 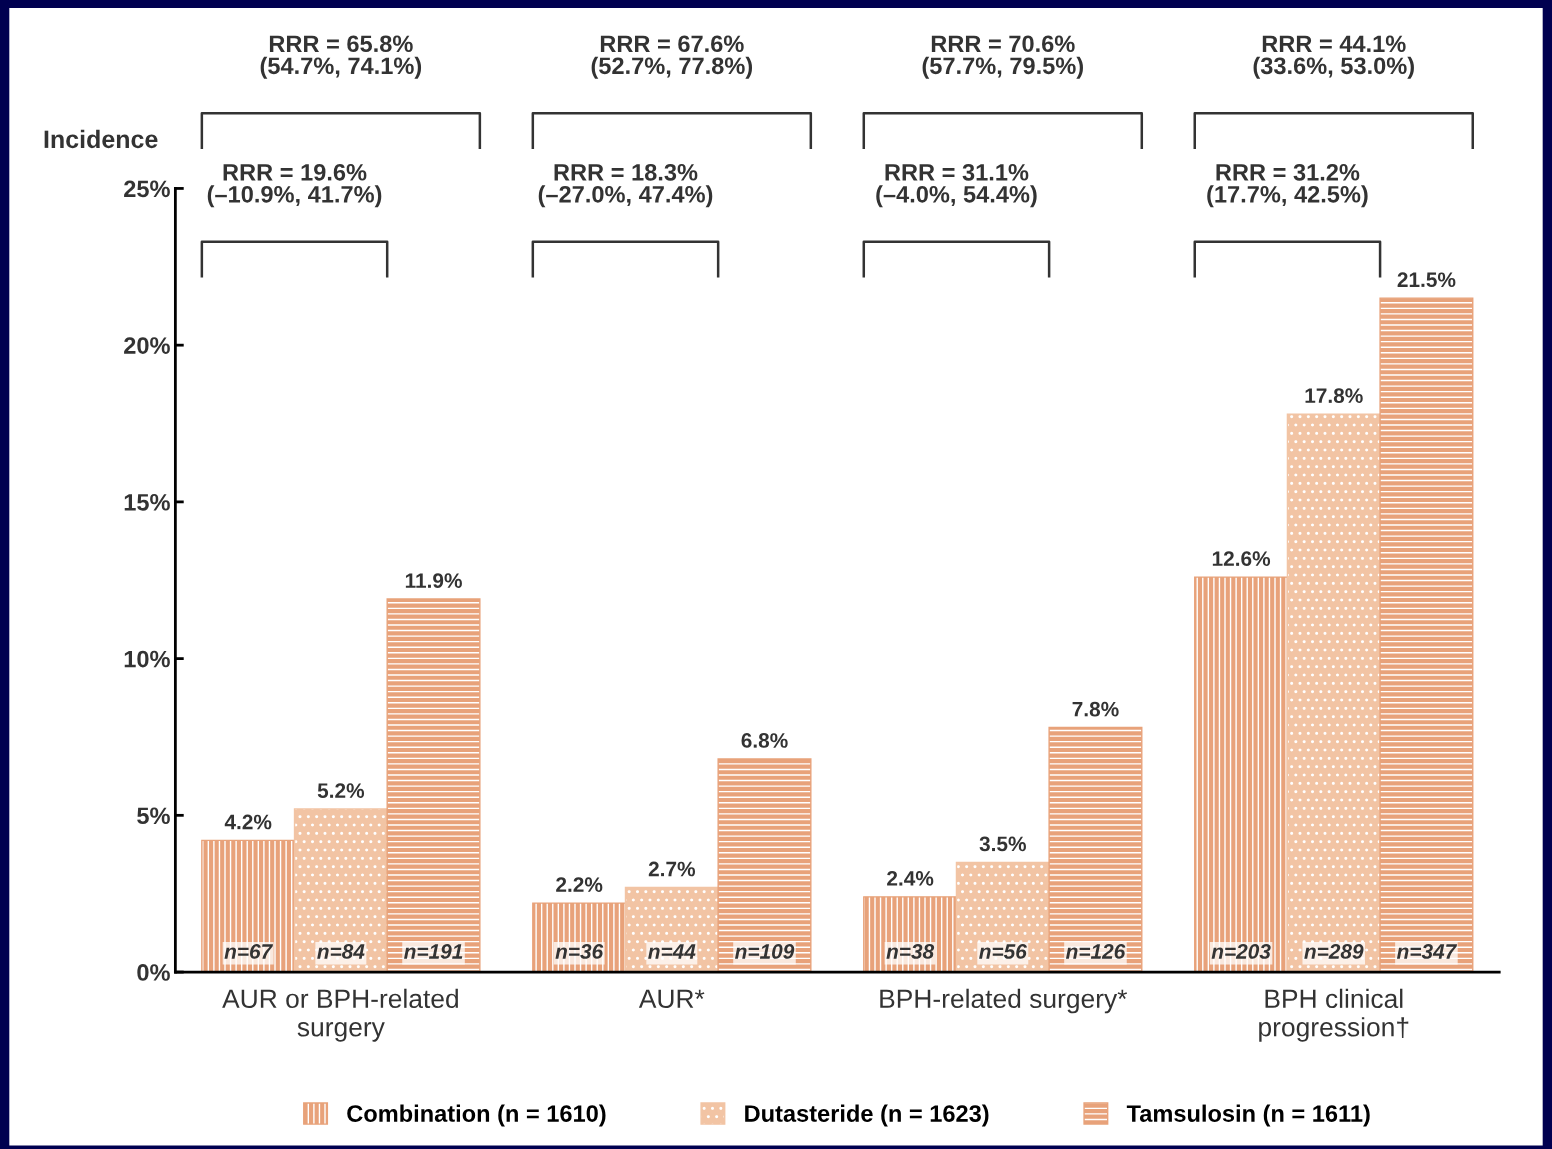 I want to click on annotation: n=38, so click(x=910, y=951).